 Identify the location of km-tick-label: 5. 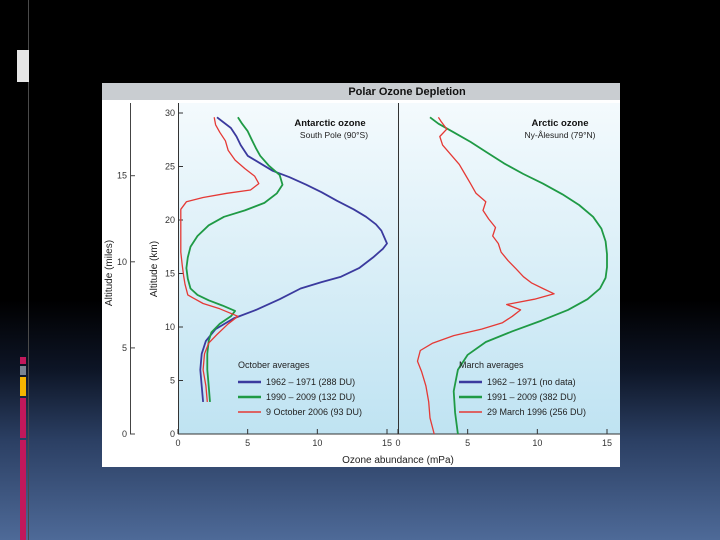
(172, 381).